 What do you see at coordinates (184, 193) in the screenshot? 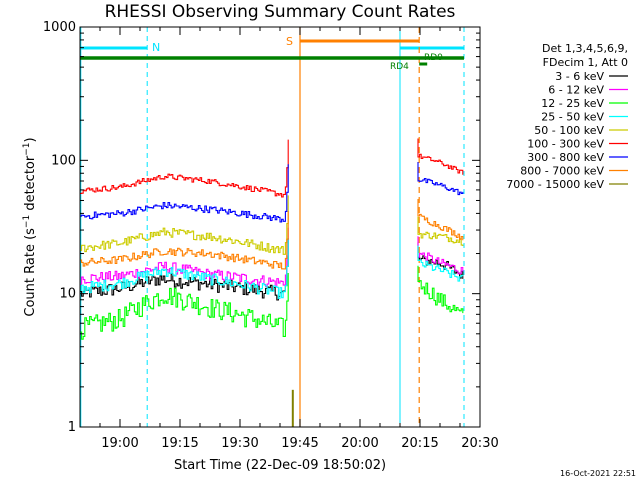
I see `series-line-7-a` at bounding box center [184, 193].